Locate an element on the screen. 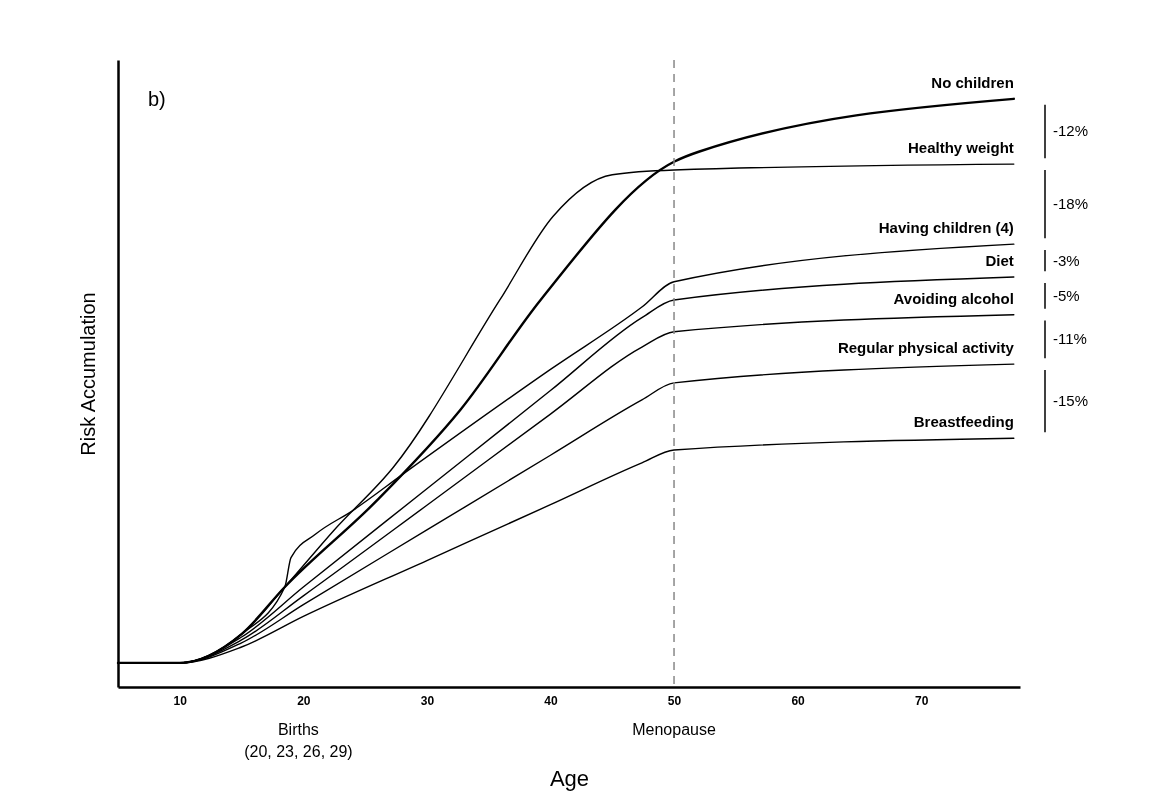 The width and height of the screenshot is (1162, 809). series-label: Healthy weight is located at coordinates (960, 148).